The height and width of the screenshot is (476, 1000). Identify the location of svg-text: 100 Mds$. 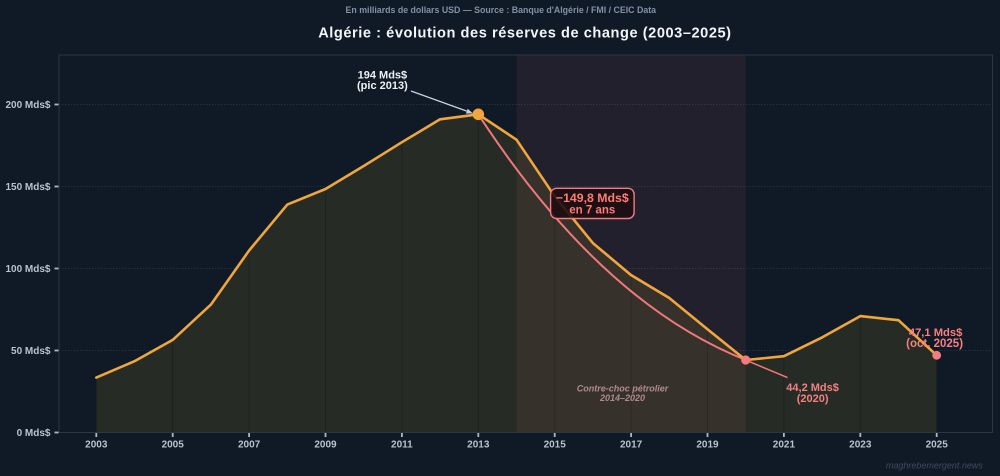
(27, 269).